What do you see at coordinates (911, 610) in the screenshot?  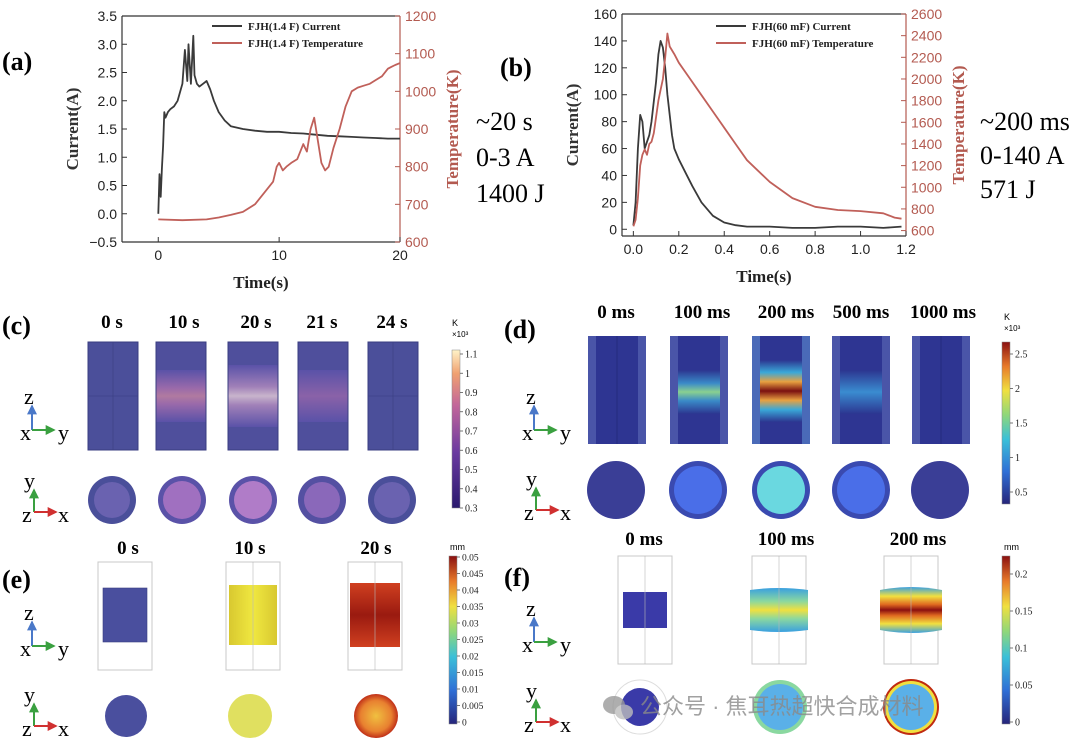 I see `f-cyl-200ms` at bounding box center [911, 610].